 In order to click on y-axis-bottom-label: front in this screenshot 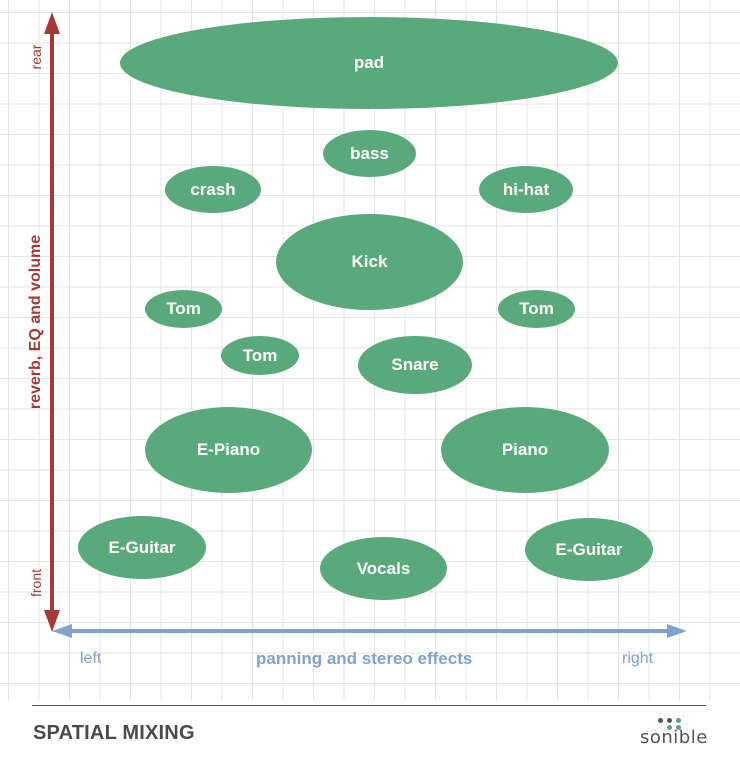, I will do `click(36, 583)`.